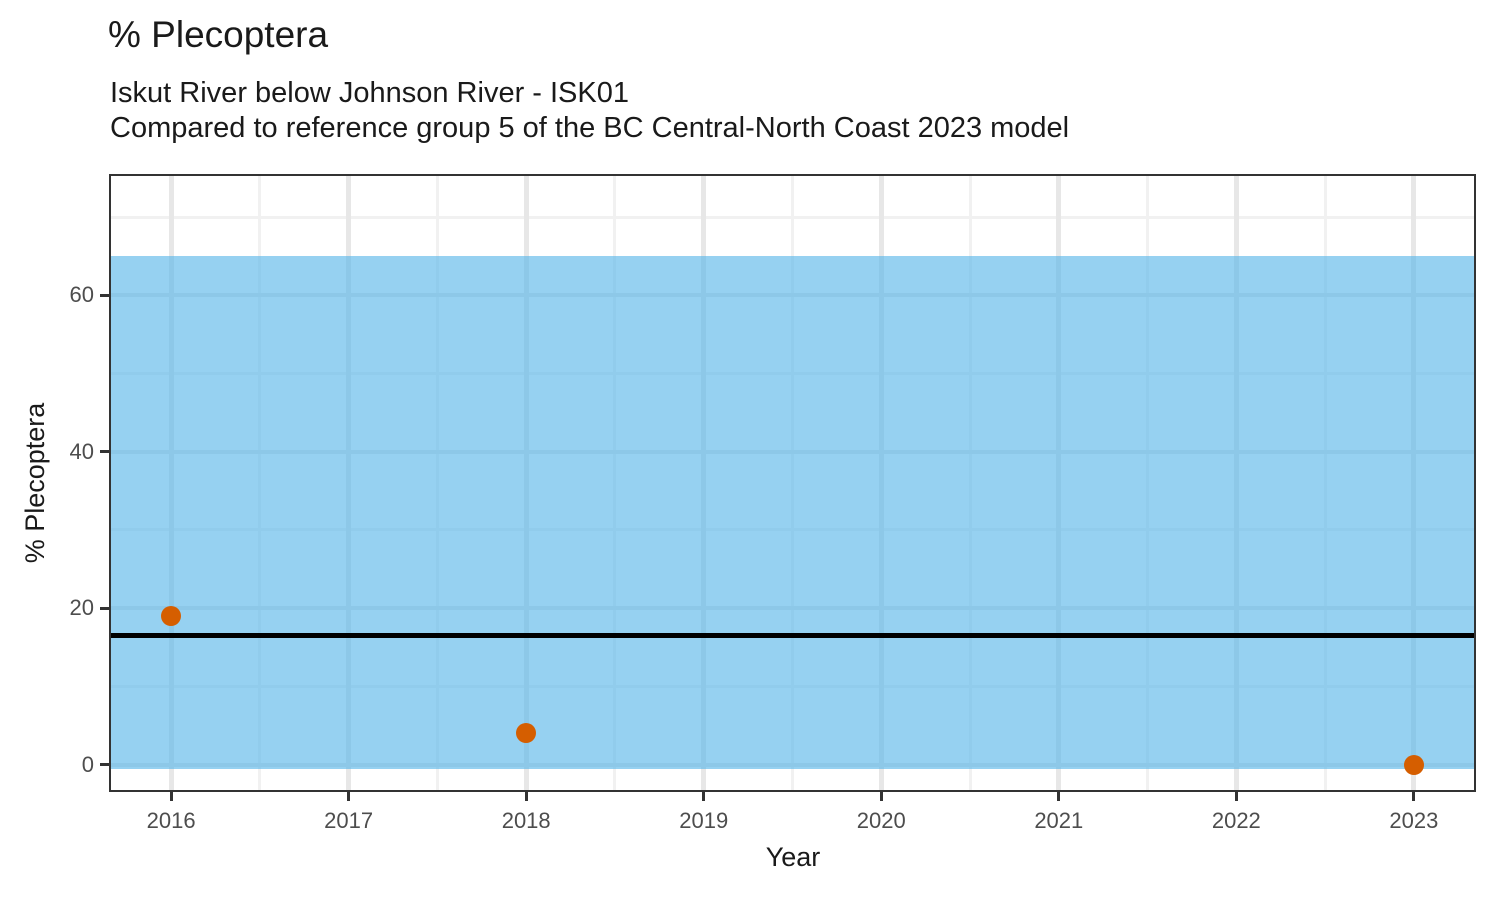  Describe the element at coordinates (87, 764) in the screenshot. I see `y-tick-label: 0` at that location.